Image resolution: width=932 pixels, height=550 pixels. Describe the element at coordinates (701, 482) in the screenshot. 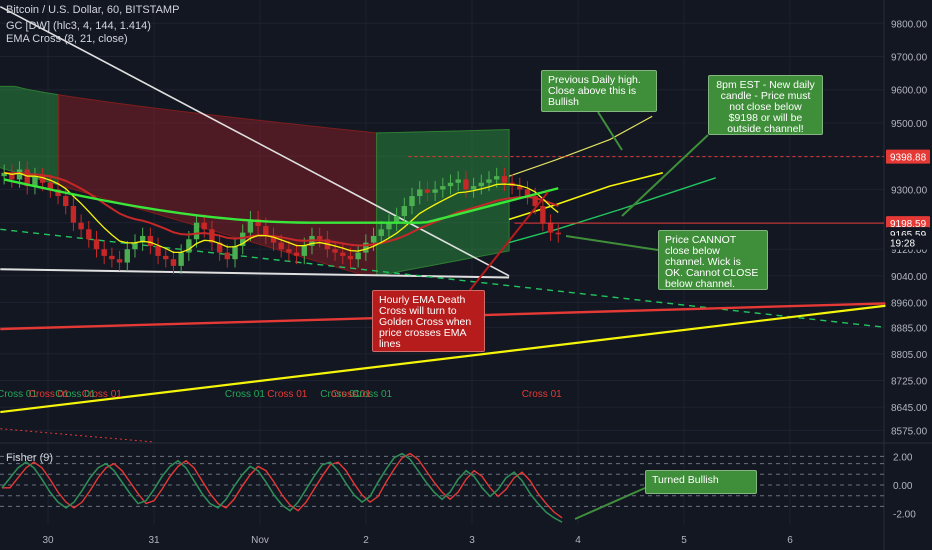

I see `annotation-turned-bullish: Turned Bullish` at that location.